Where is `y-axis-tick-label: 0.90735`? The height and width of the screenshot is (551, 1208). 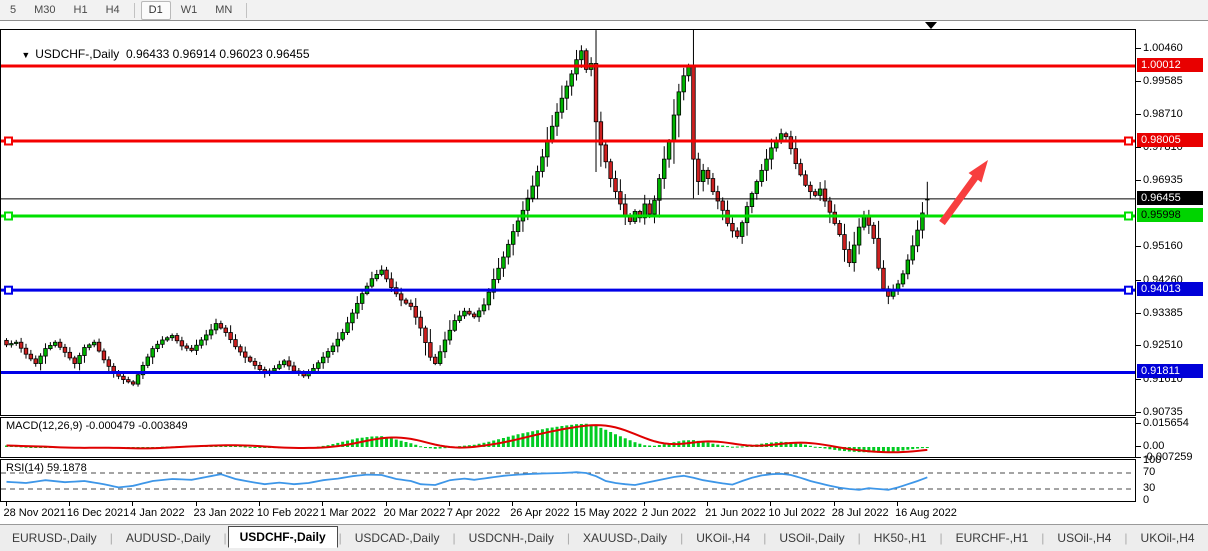
y-axis-tick-label: 0.90735 is located at coordinates (1163, 411).